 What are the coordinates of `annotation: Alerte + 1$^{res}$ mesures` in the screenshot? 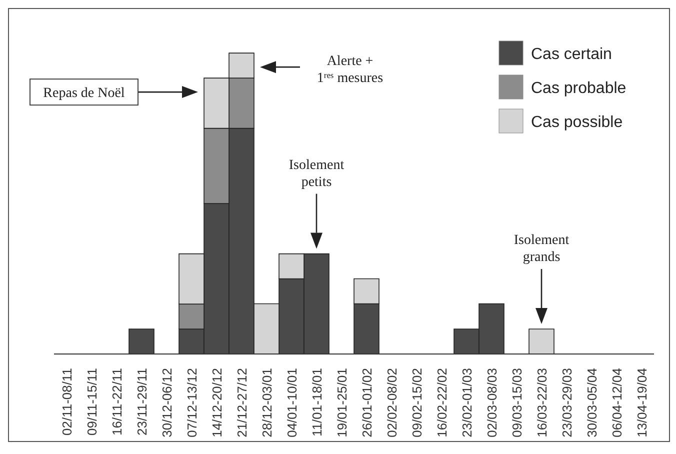 It's located at (350, 70).